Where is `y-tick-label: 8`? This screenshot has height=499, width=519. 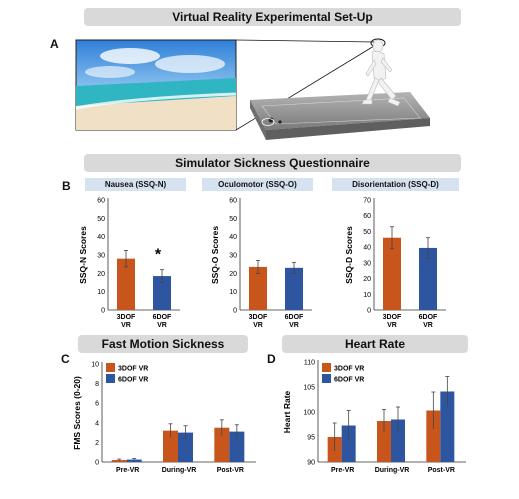 y-tick-label: 8 is located at coordinates (97, 384).